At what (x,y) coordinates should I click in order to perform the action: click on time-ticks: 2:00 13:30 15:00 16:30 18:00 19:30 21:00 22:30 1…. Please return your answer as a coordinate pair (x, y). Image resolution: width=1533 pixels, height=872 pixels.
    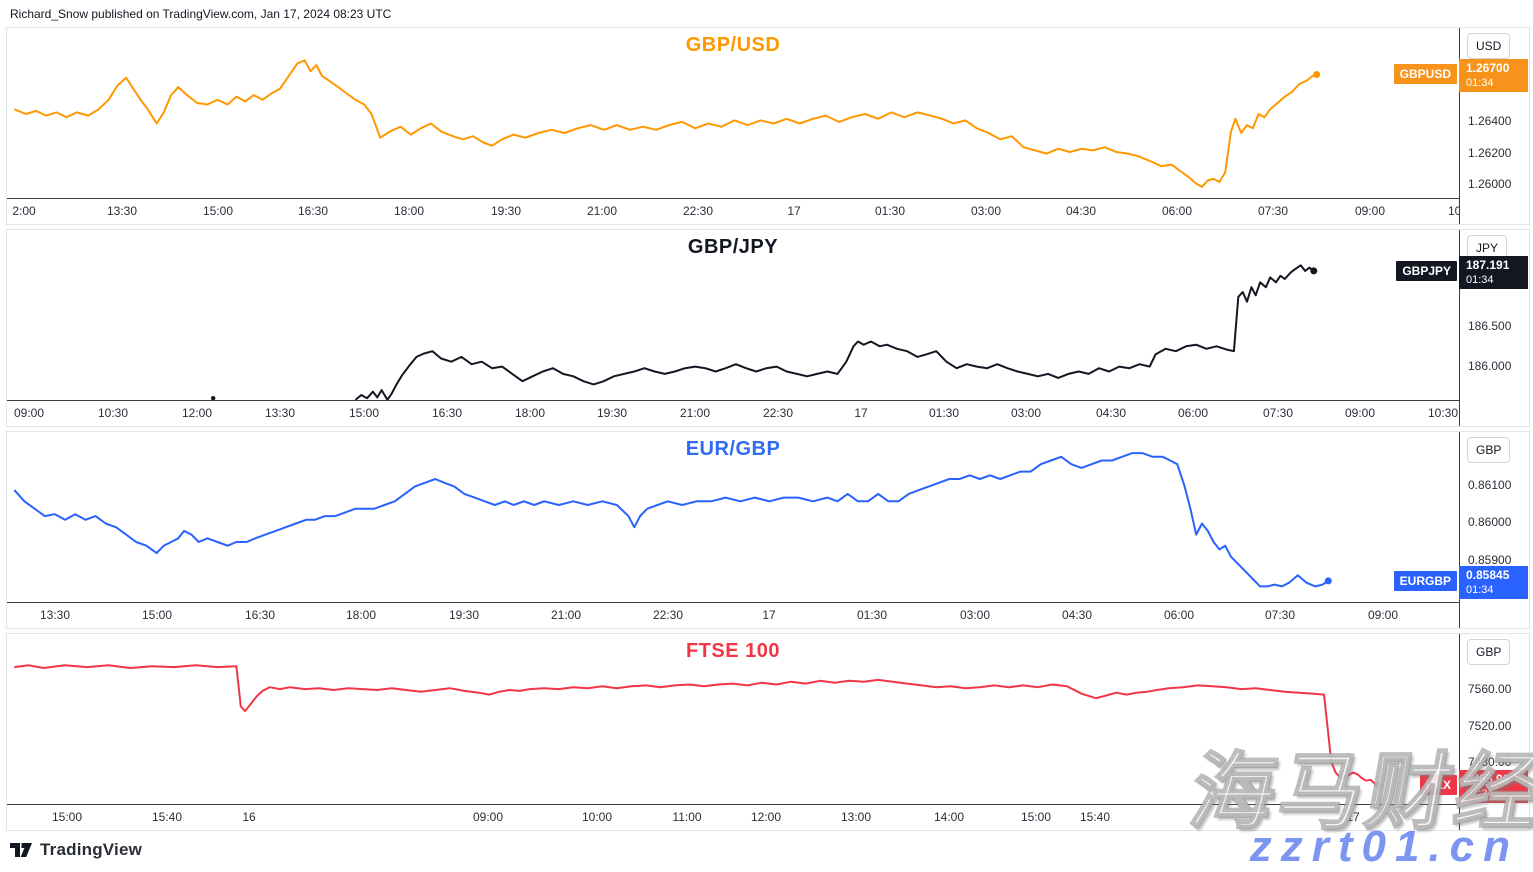
    Looking at the image, I should click on (733, 211).